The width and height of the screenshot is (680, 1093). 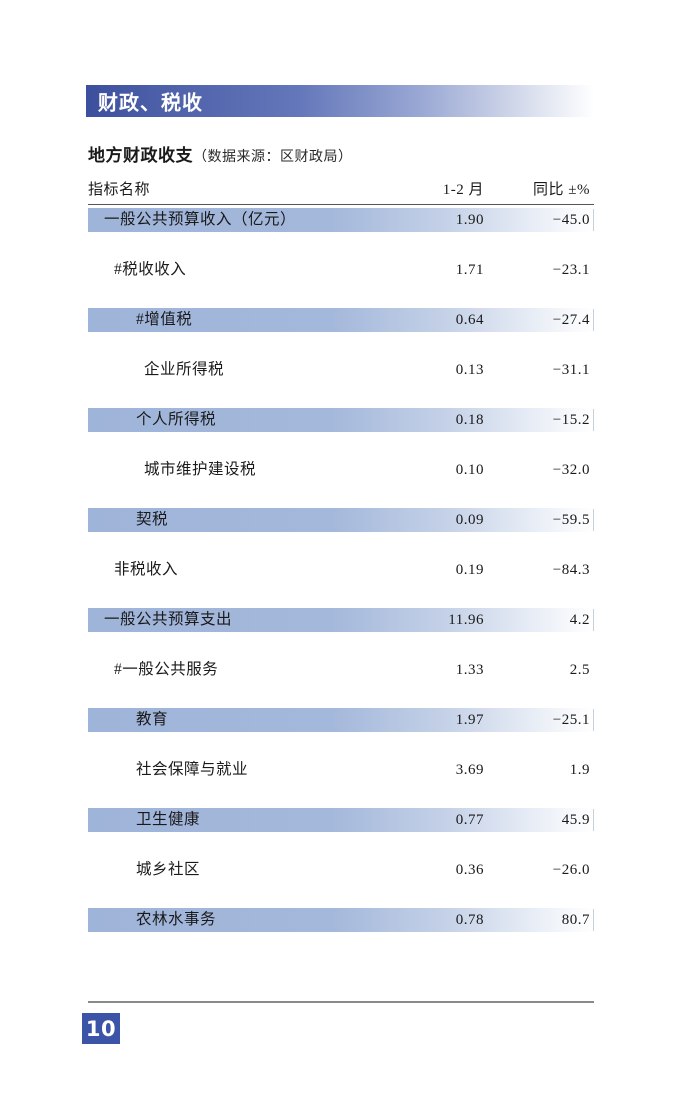 What do you see at coordinates (469, 420) in the screenshot?
I see `row-value: 0.18` at bounding box center [469, 420].